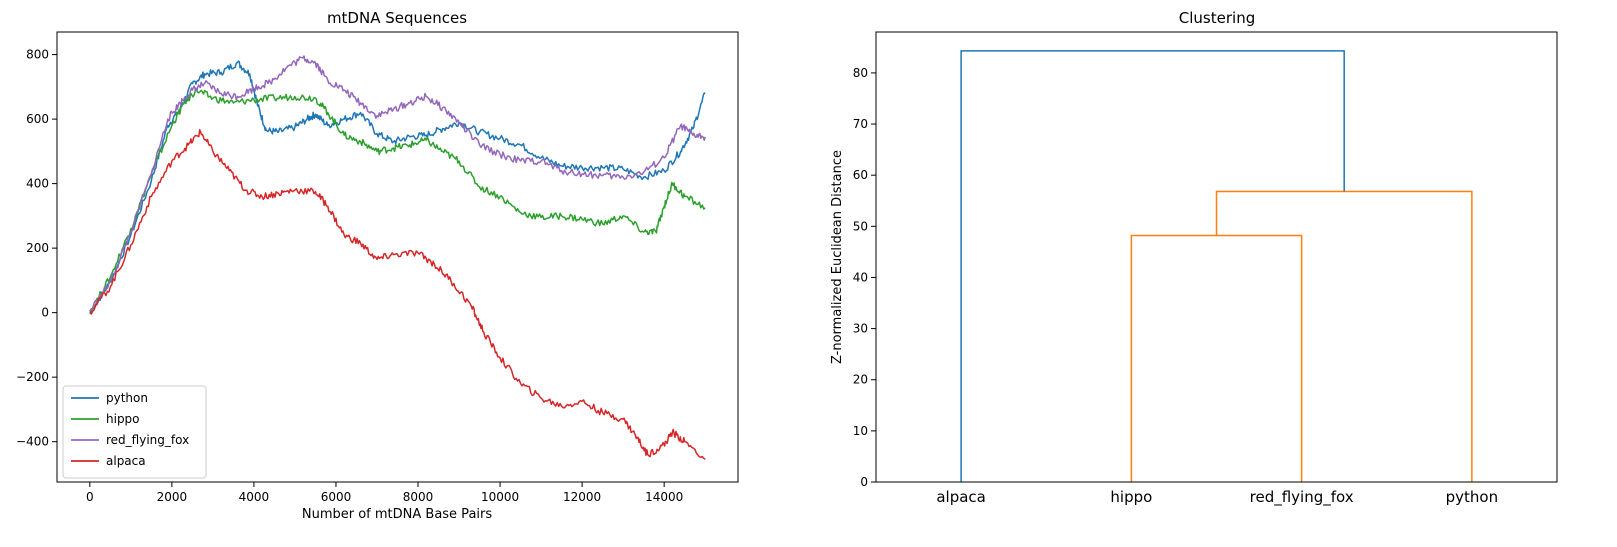 Image resolution: width=1617 pixels, height=547 pixels. Describe the element at coordinates (32, 442) in the screenshot. I see `y-tick-label: −400` at that location.